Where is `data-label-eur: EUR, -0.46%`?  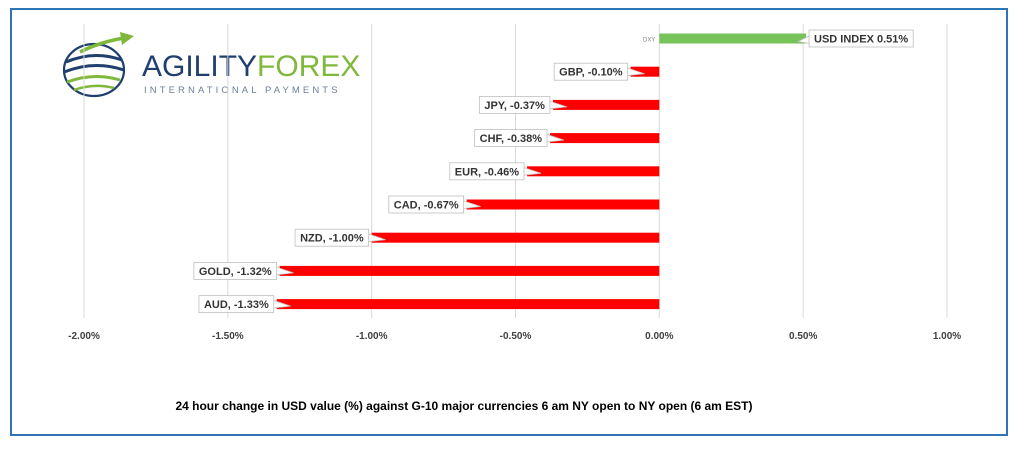
data-label-eur: EUR, -0.46% is located at coordinates (495, 171).